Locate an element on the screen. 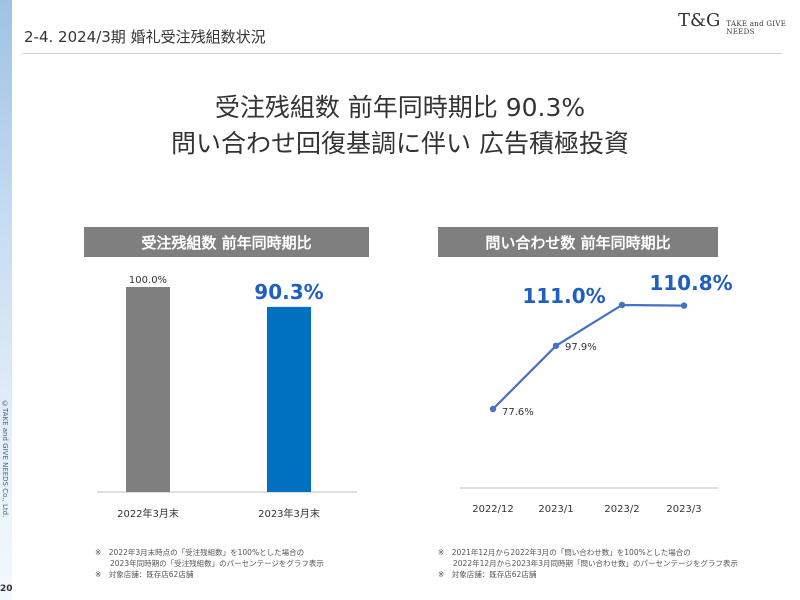 This screenshot has width=800, height=600. headline-line-2: 問い合わせ回復基調に伴い 広告積極投資 is located at coordinates (400, 143).